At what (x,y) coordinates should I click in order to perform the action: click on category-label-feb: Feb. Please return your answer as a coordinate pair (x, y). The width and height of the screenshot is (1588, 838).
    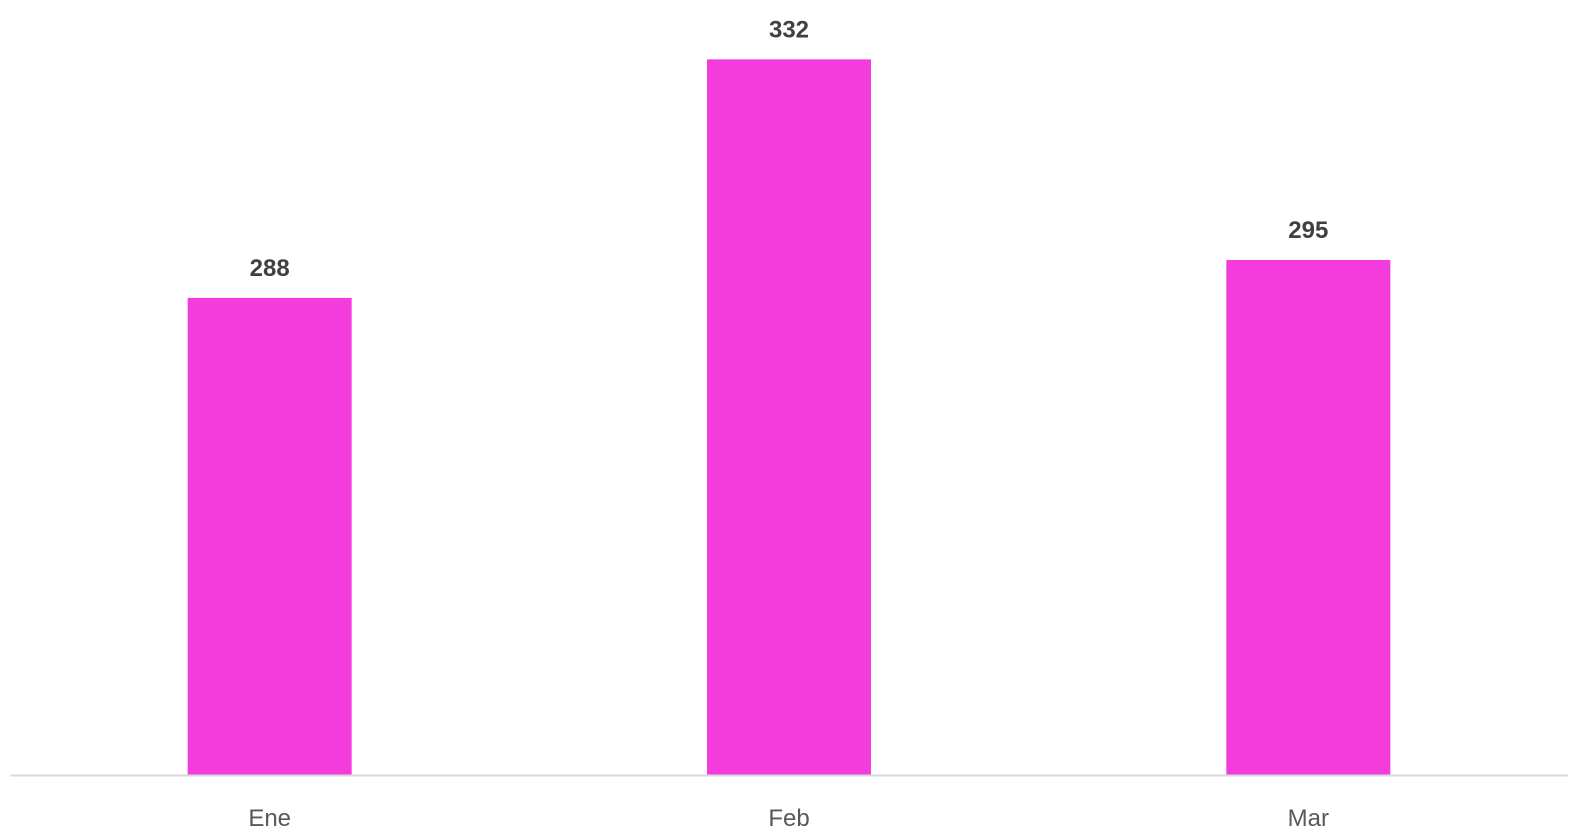
    Looking at the image, I should click on (788, 818).